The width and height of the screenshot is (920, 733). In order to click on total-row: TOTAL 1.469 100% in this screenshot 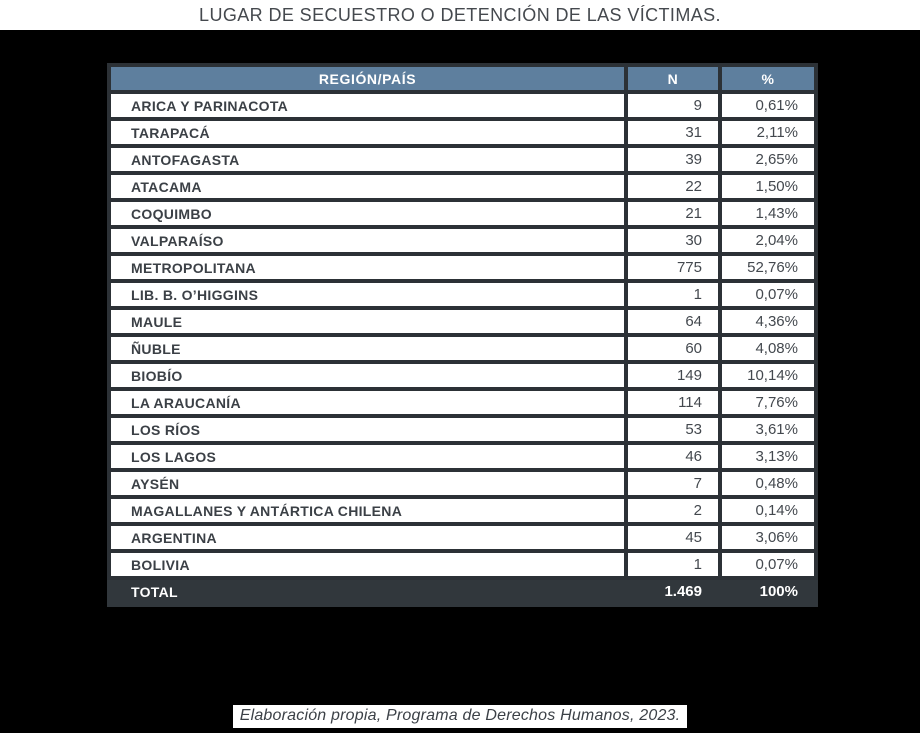, I will do `click(462, 591)`.